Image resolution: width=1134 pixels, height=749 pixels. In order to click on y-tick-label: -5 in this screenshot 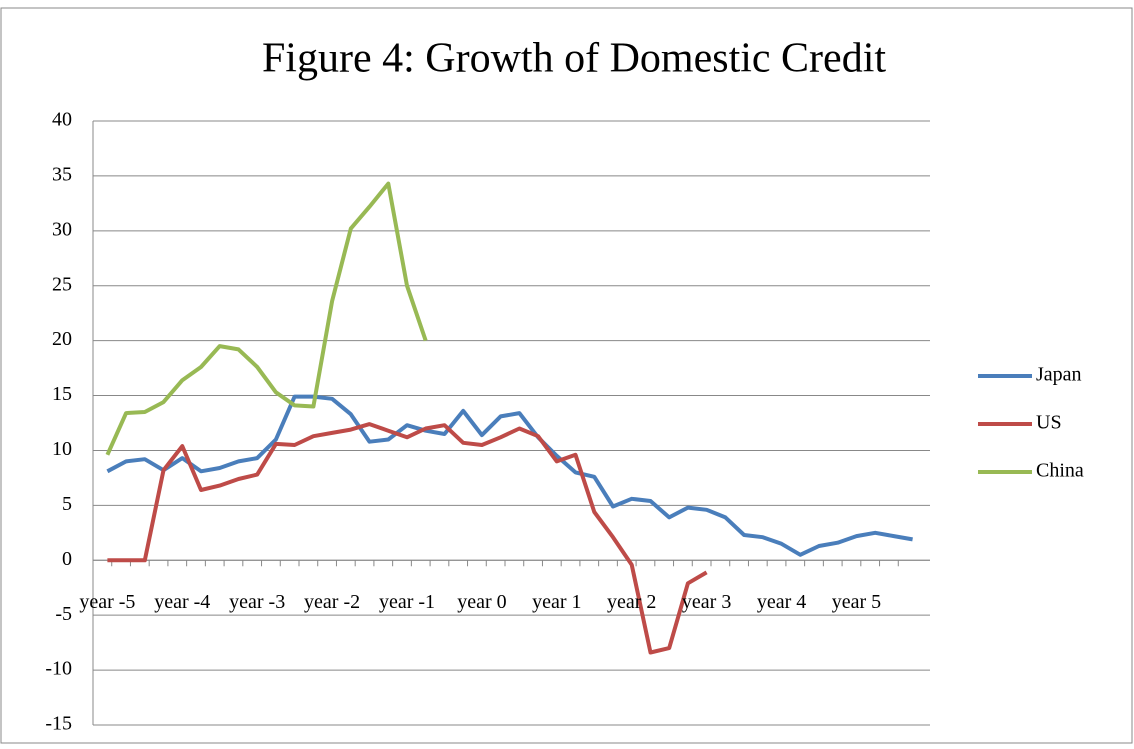, I will do `click(63, 614)`.